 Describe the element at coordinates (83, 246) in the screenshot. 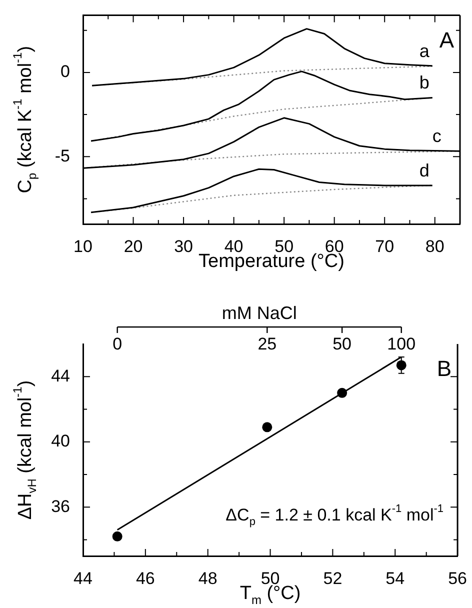

I see `x-tick-label: 10` at that location.